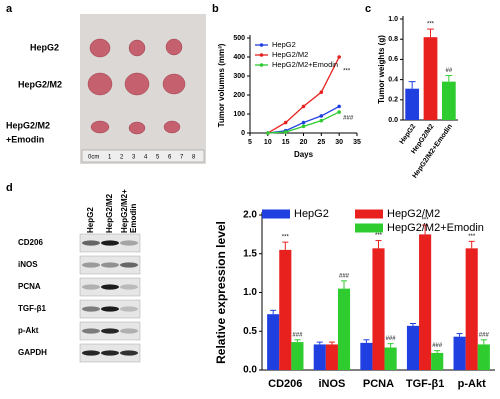 This screenshot has height=399, width=500. What do you see at coordinates (239, 38) in the screenshot?
I see `y-tick-label: 500` at bounding box center [239, 38].